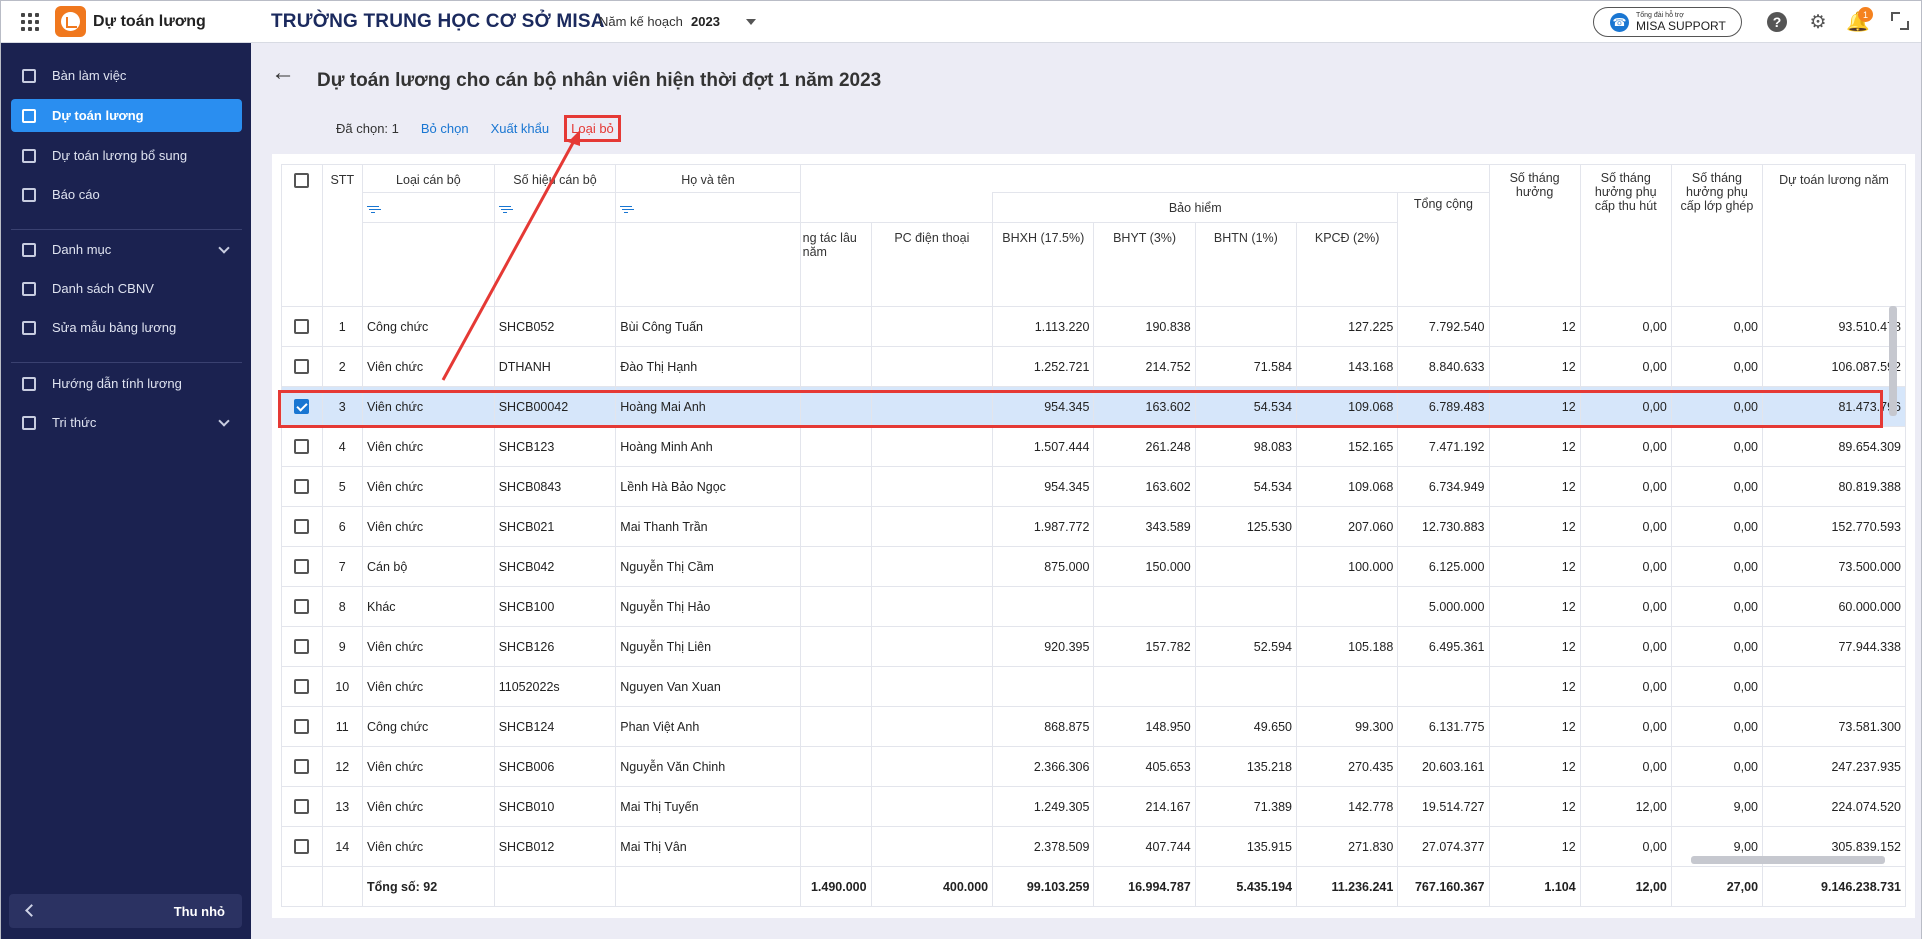 The image size is (1922, 939). I want to click on deselect-button: Bỏ chọn, so click(444, 128).